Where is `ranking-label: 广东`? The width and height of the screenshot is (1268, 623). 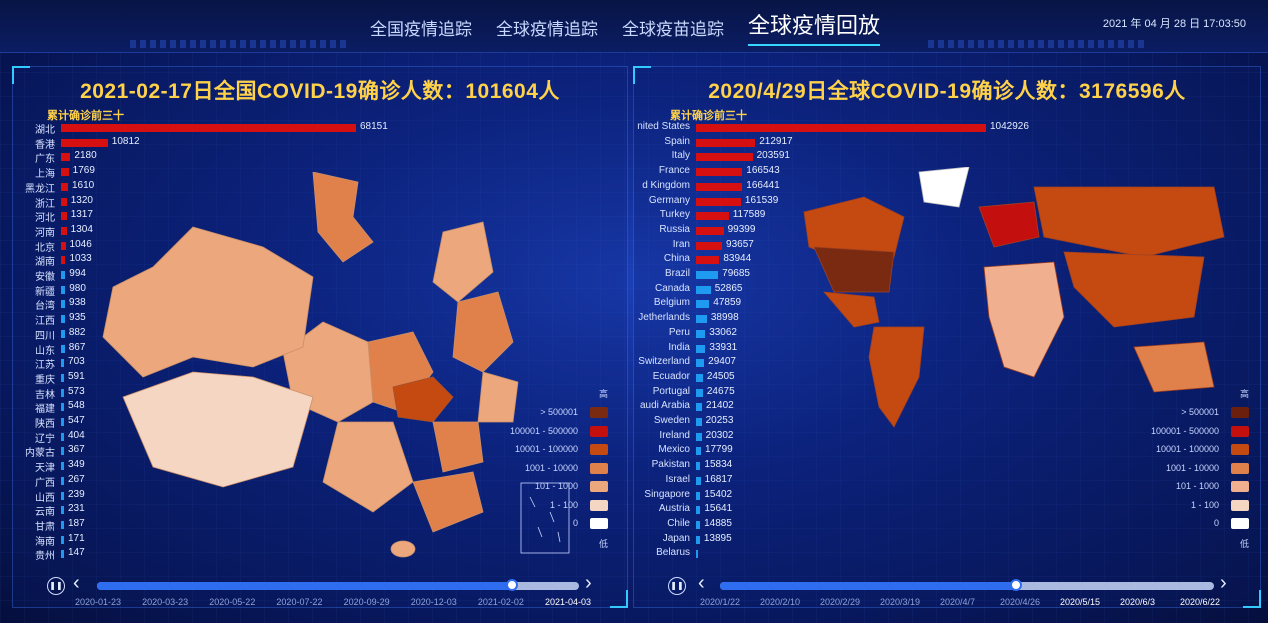
ranking-label: 广东 is located at coordinates (45, 160).